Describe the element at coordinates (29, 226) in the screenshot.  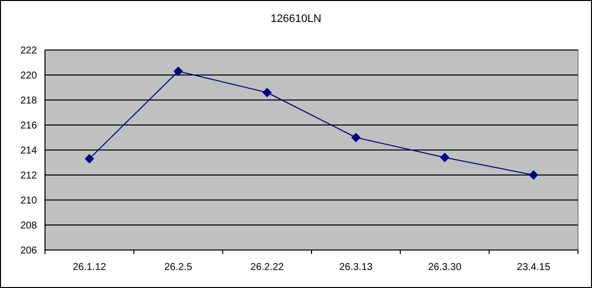
I see `y-tick-label: 208` at that location.